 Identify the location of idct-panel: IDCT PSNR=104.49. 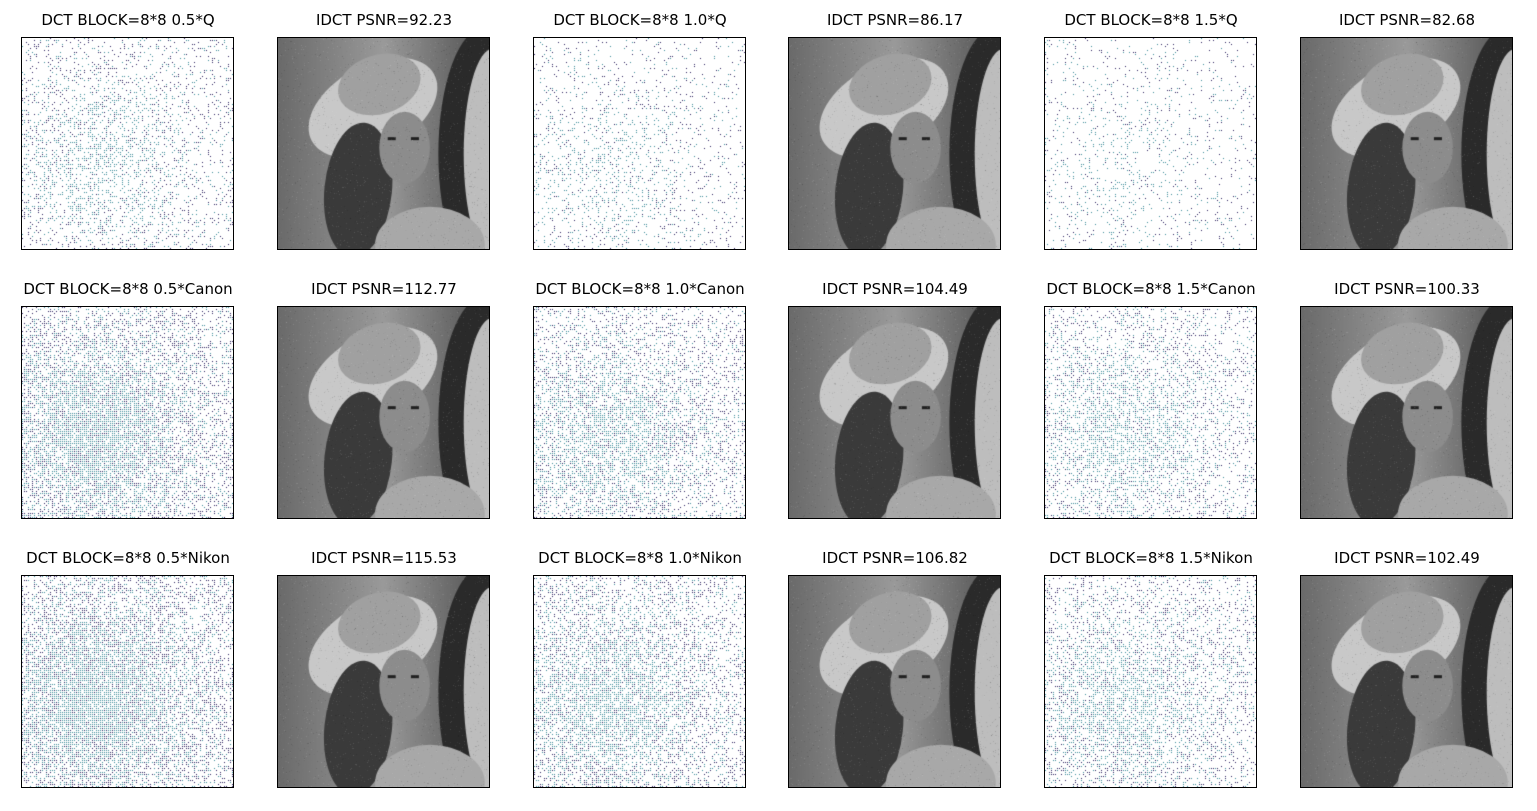
(895, 410).